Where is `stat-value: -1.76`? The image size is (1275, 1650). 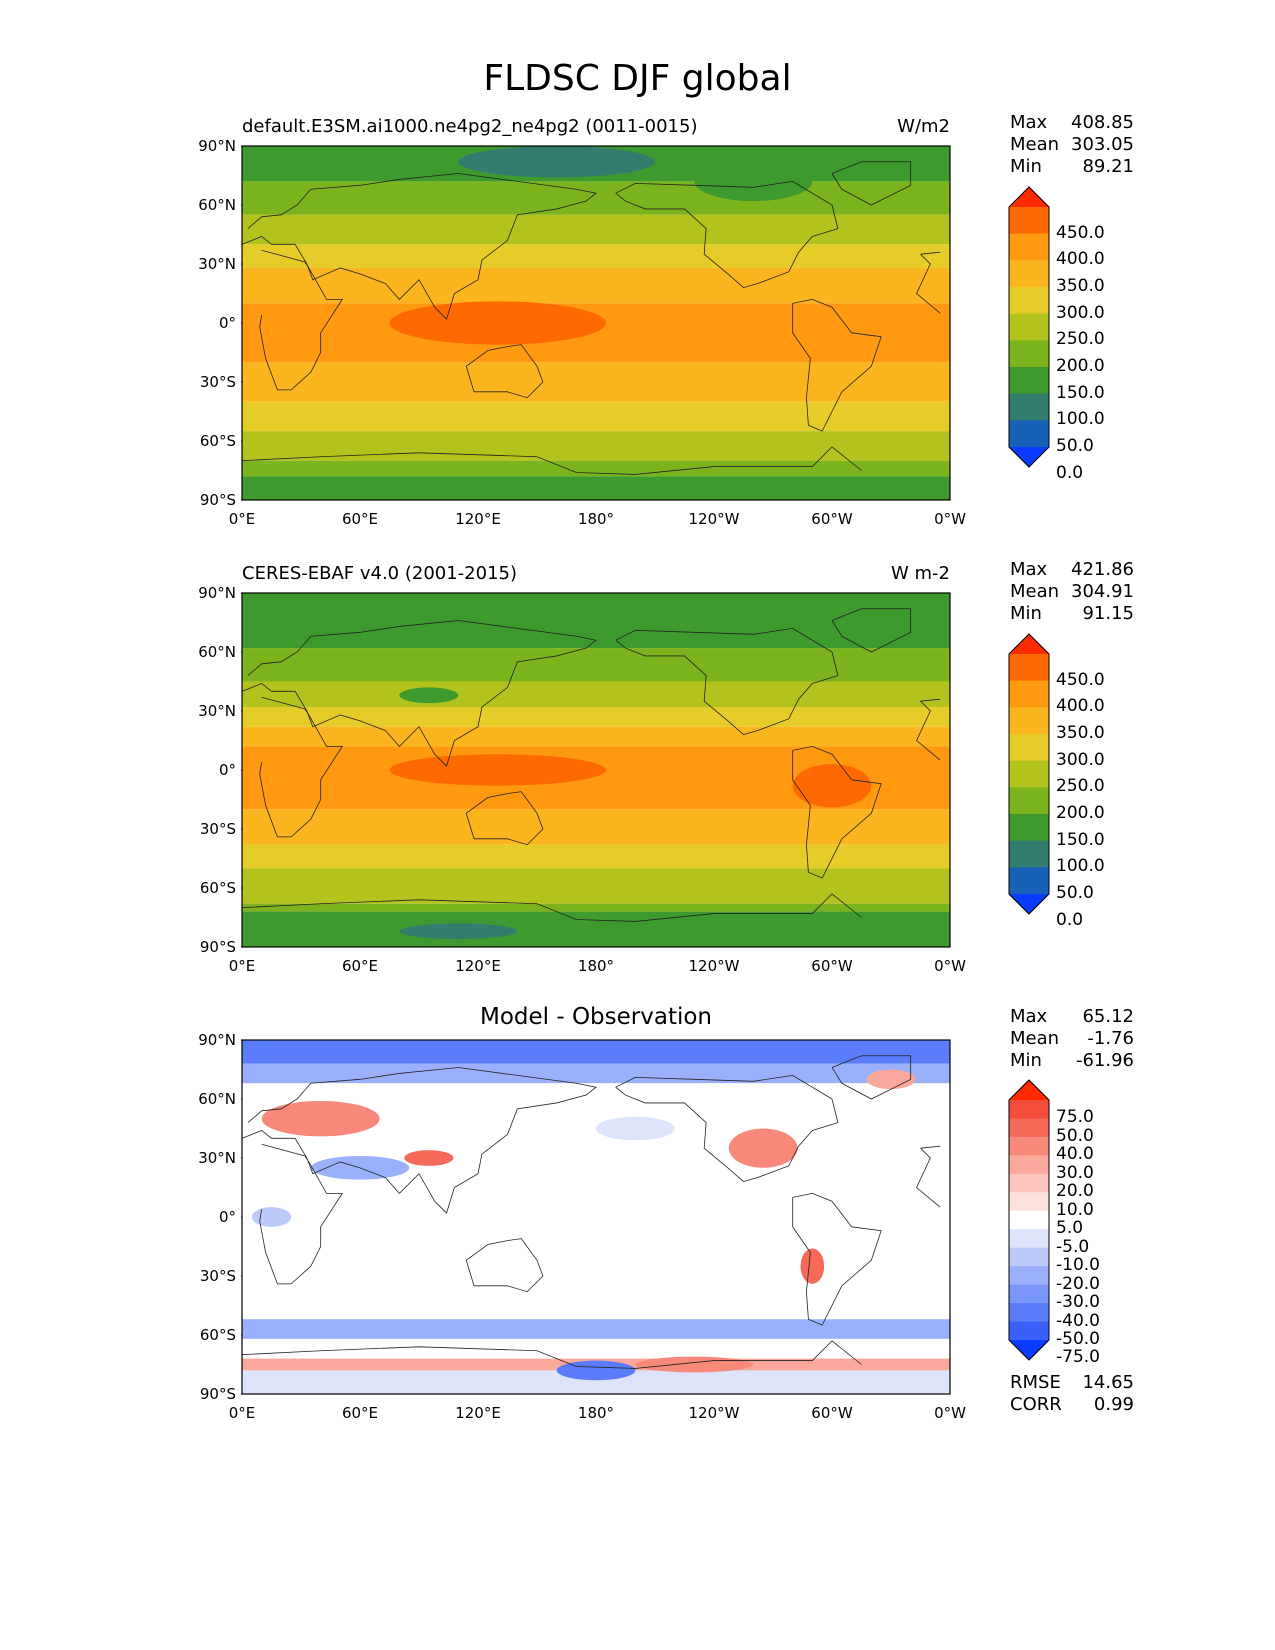
stat-value: -1.76 is located at coordinates (1110, 1038).